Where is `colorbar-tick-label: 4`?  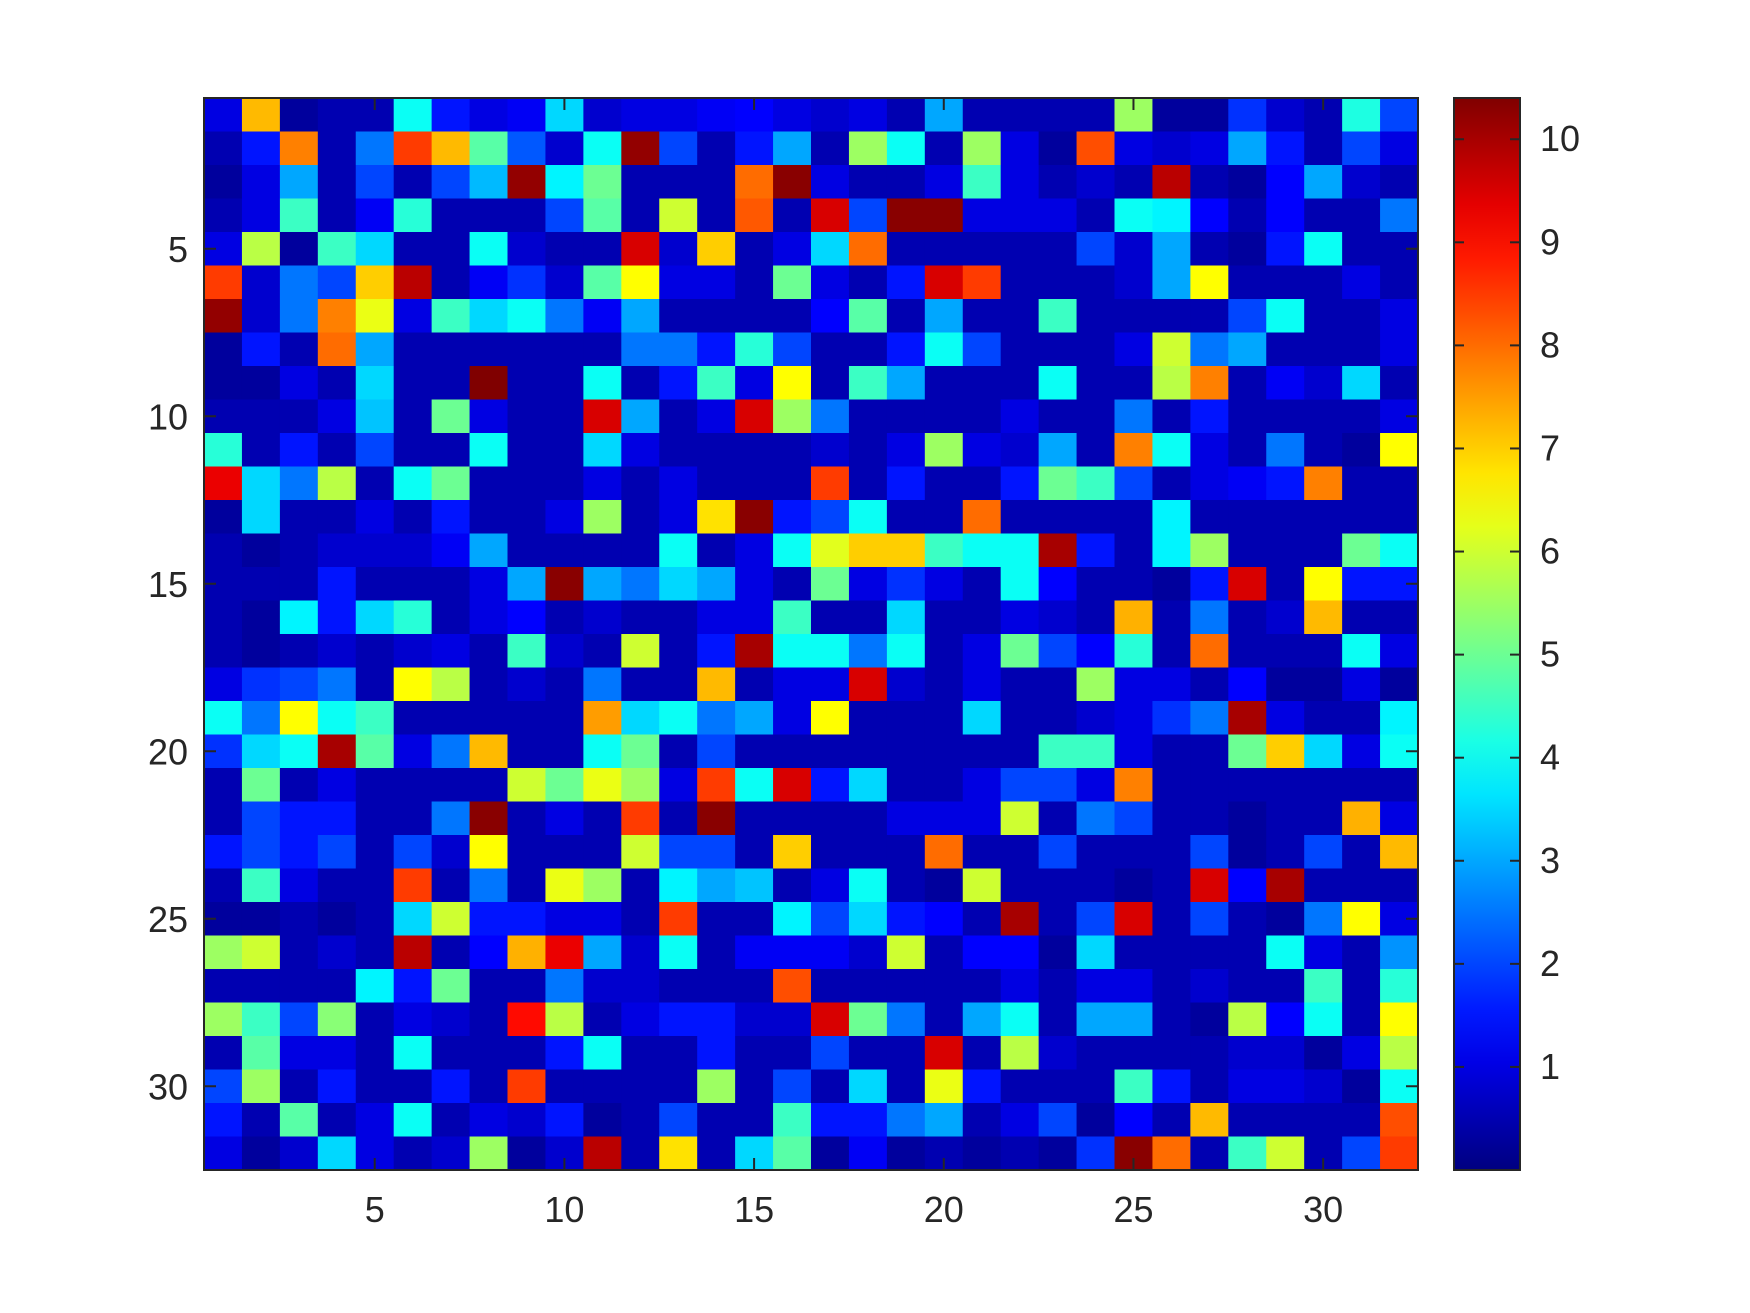 colorbar-tick-label: 4 is located at coordinates (1550, 757).